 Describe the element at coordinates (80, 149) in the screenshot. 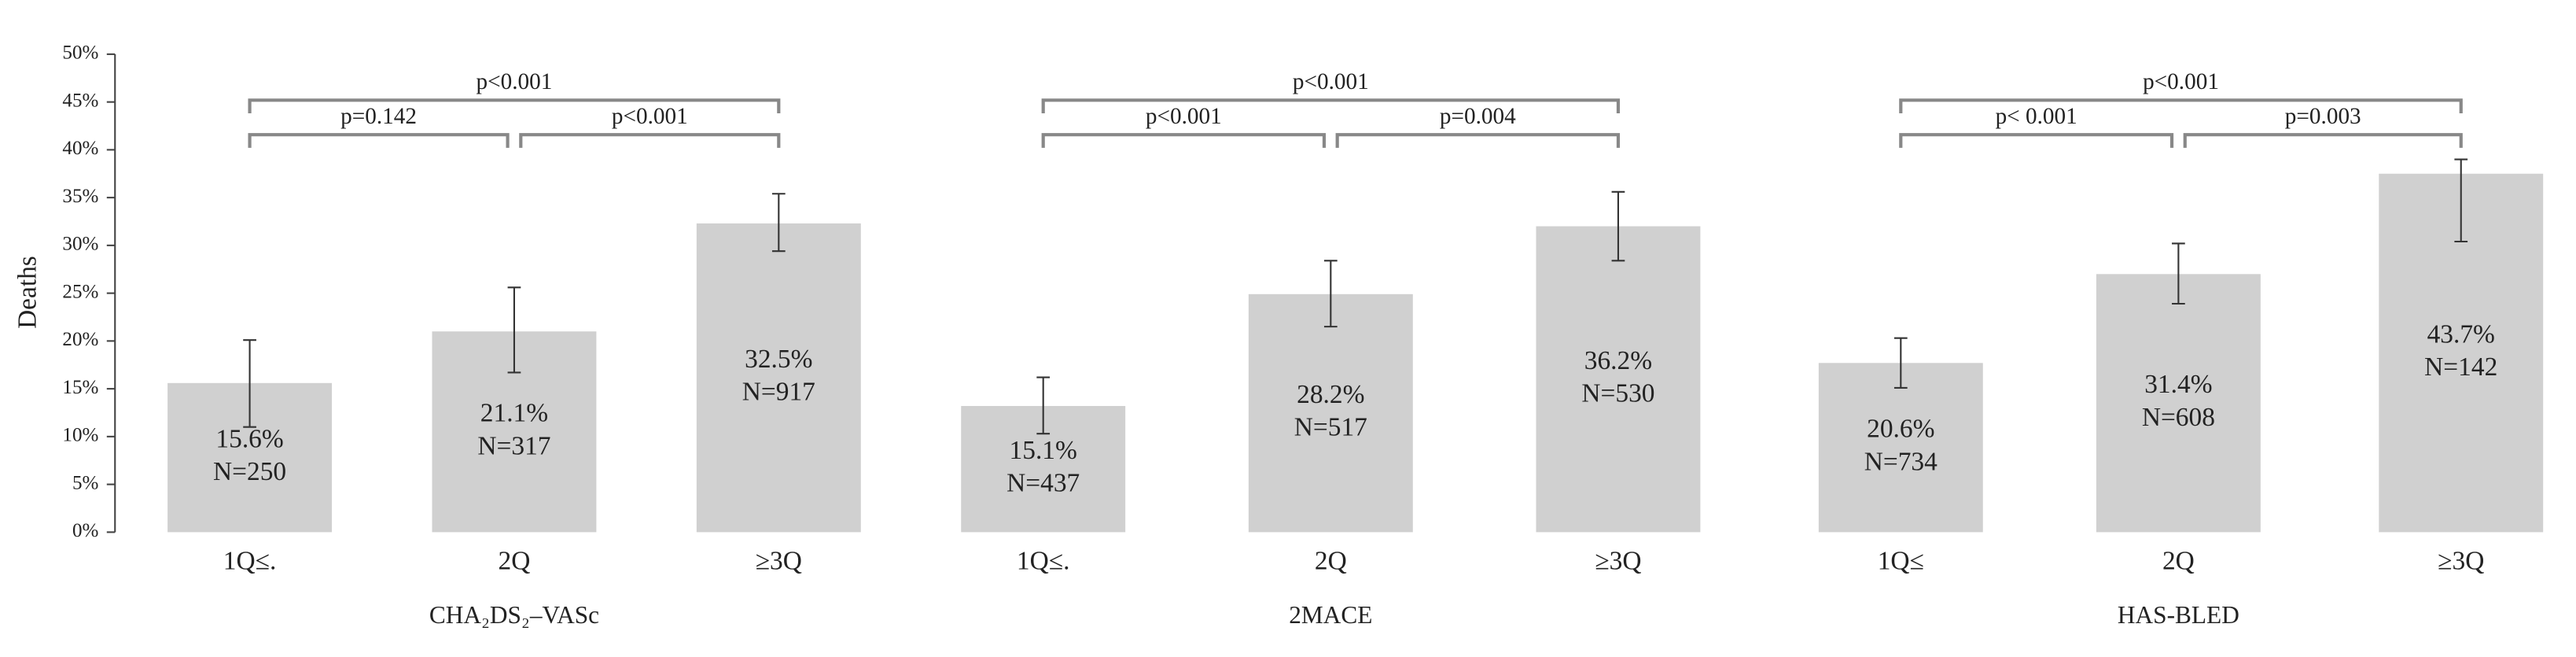

I see `y-tick-label: 40%` at that location.